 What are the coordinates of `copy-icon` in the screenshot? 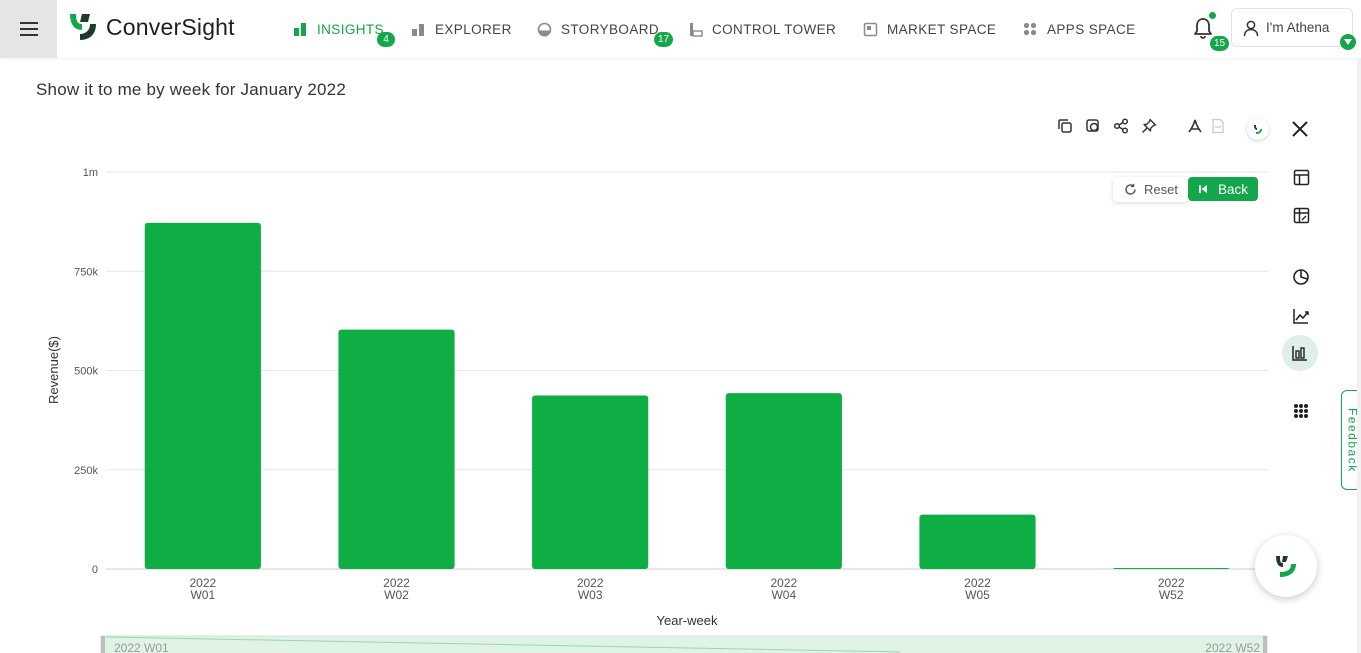 It's located at (1065, 126).